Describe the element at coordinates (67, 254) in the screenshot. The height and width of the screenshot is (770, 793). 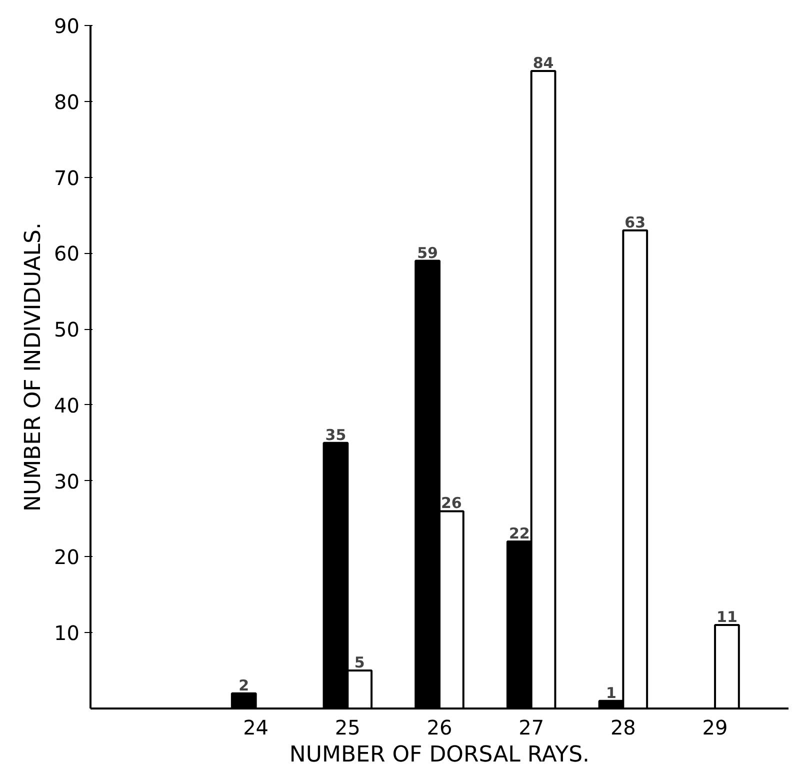
I see `y-tick-label: 60` at that location.